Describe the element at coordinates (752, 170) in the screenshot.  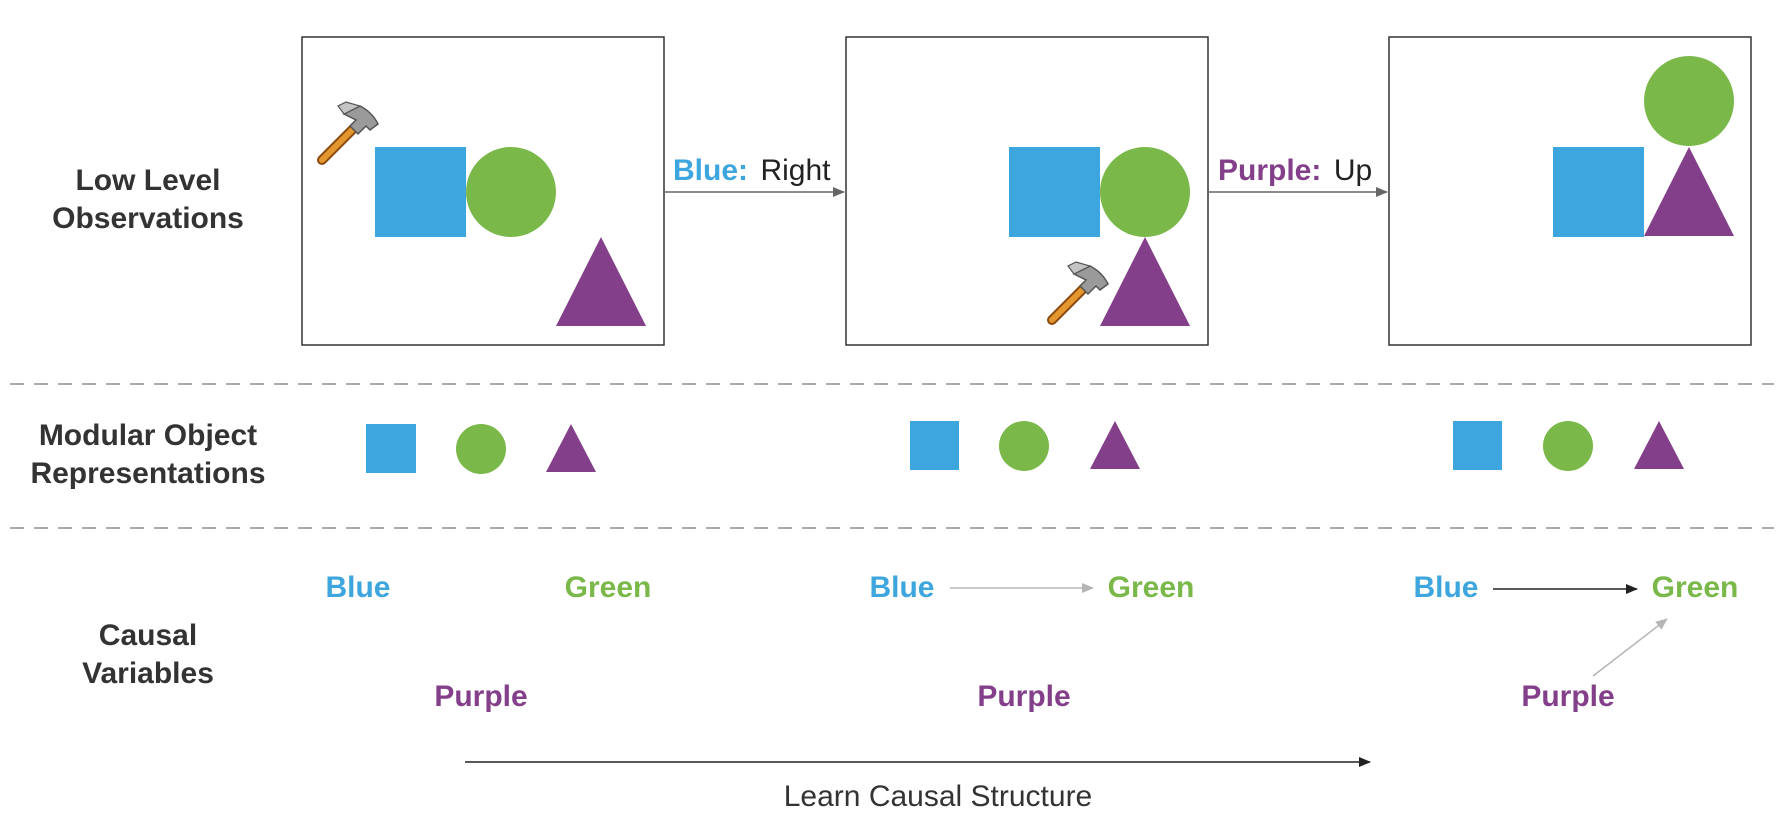
I see `action-label-1: Blue: Right` at that location.